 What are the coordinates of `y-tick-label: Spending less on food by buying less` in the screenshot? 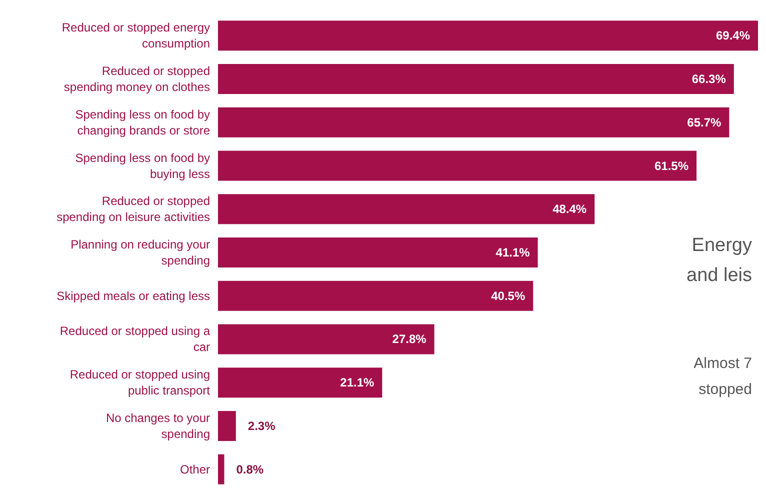 It's located at (142, 165).